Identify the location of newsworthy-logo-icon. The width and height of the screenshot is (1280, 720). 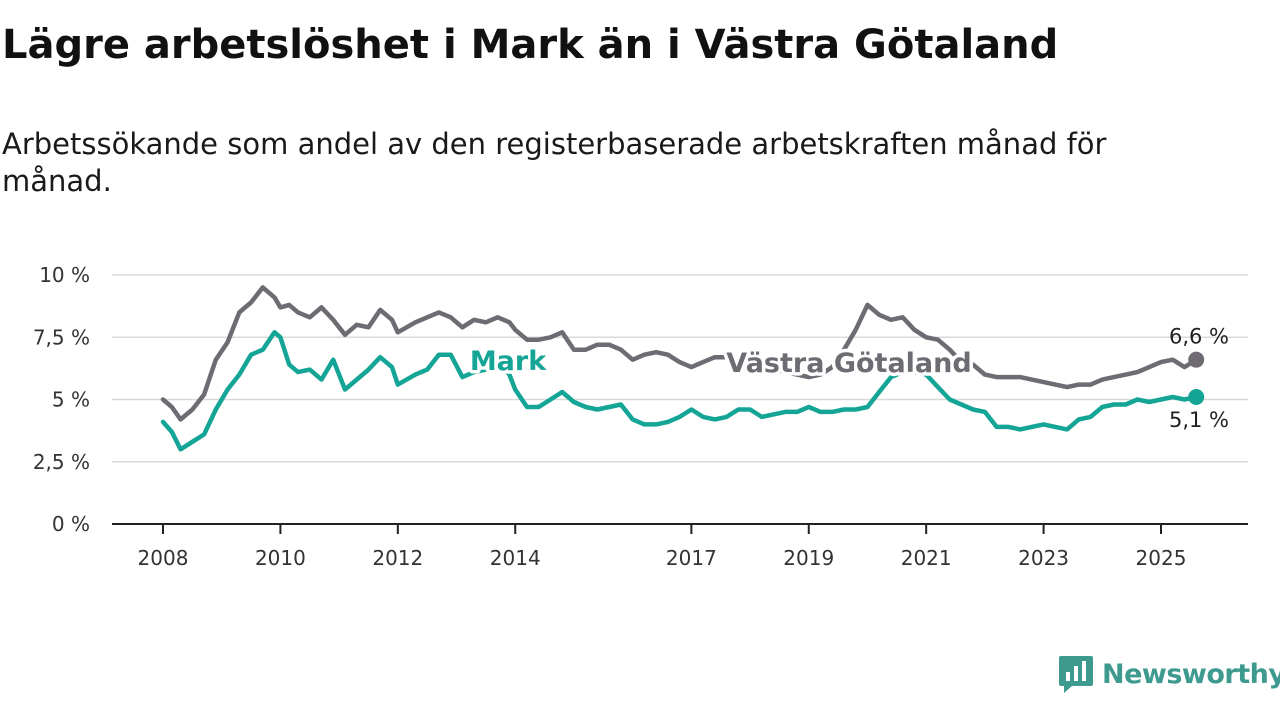
(1076, 674).